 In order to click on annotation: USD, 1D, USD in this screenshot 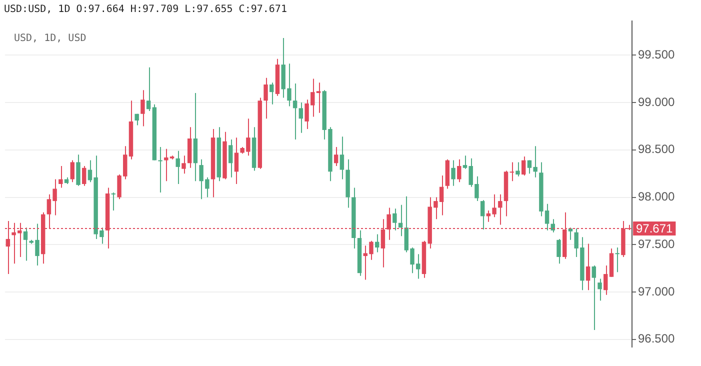, I will do `click(50, 38)`.